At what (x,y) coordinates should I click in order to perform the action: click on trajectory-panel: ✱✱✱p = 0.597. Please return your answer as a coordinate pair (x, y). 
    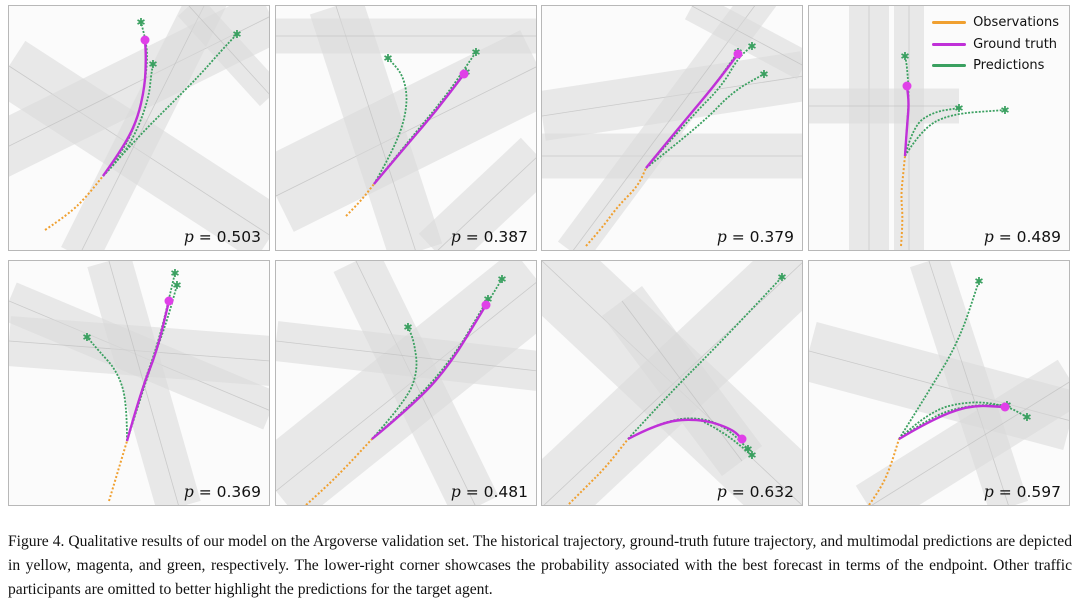
    Looking at the image, I should click on (939, 383).